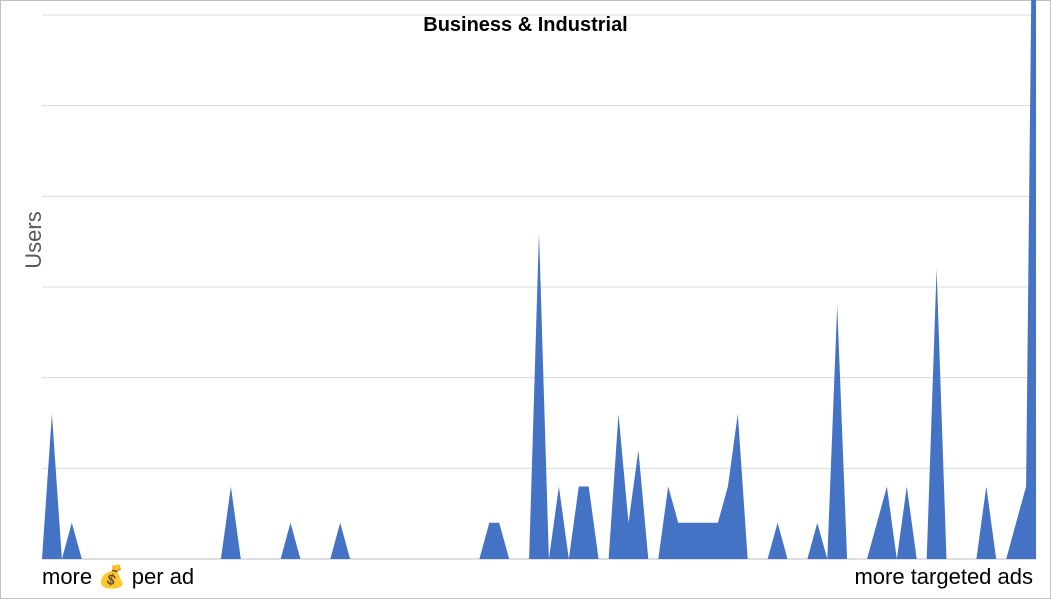 This screenshot has height=599, width=1051. Describe the element at coordinates (943, 576) in the screenshot. I see `x-axis-right-label: more targeted ads` at that location.